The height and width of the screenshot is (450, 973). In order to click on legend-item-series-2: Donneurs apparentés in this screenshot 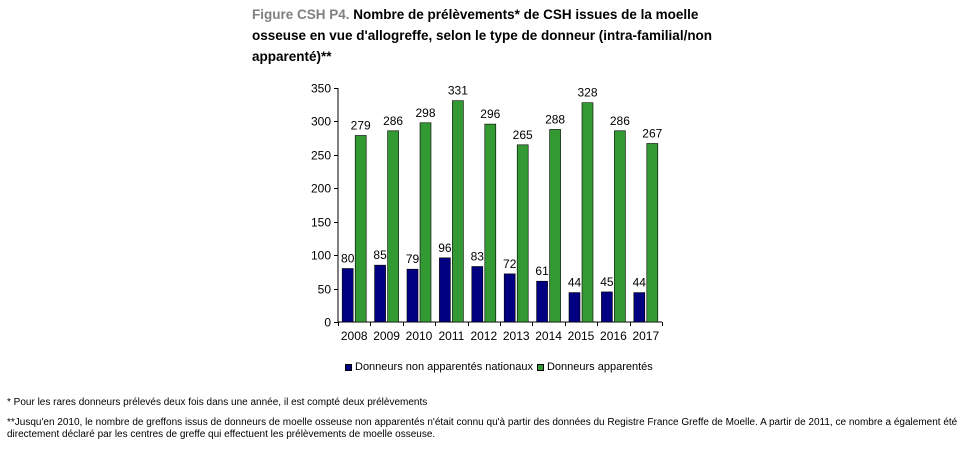, I will do `click(594, 367)`.